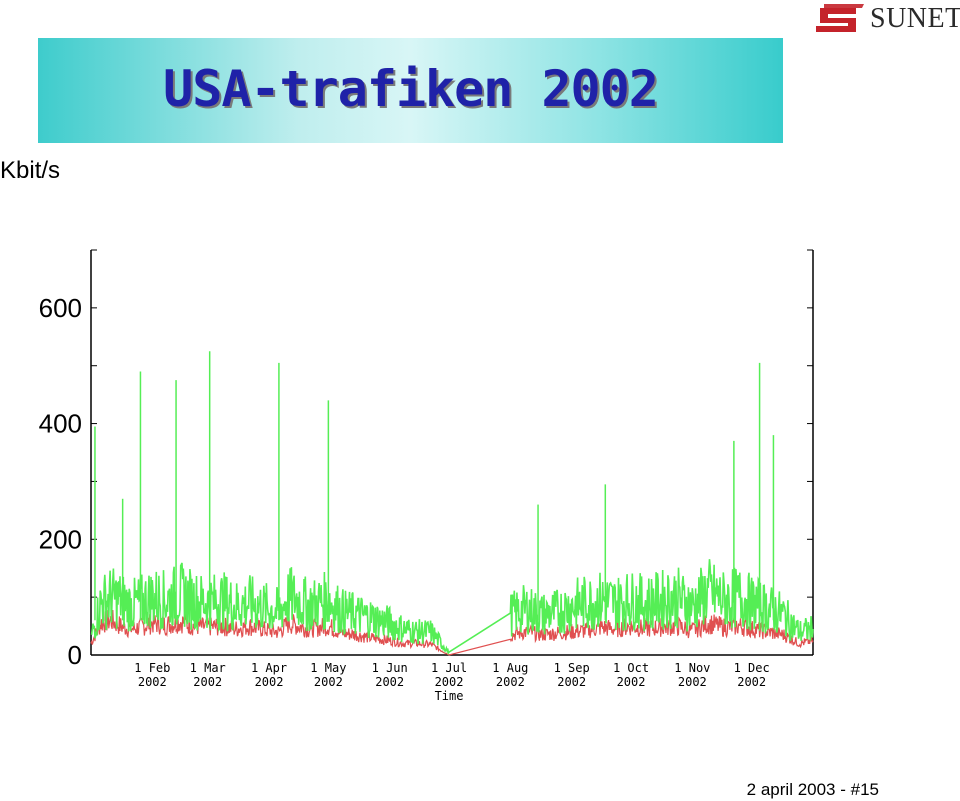  I want to click on x-tick-label: 1 Jun, so click(390, 668).